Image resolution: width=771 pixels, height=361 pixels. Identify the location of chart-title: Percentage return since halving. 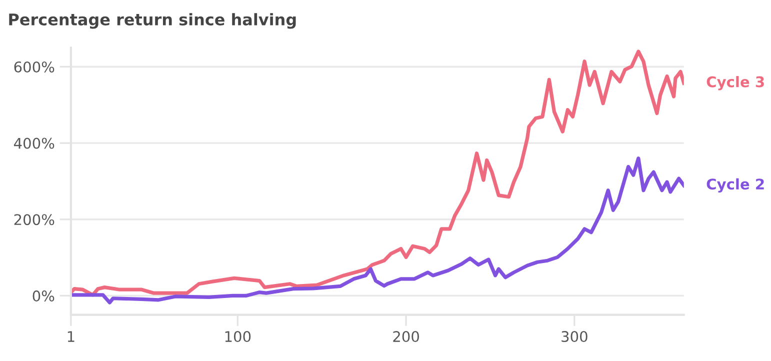
(152, 21).